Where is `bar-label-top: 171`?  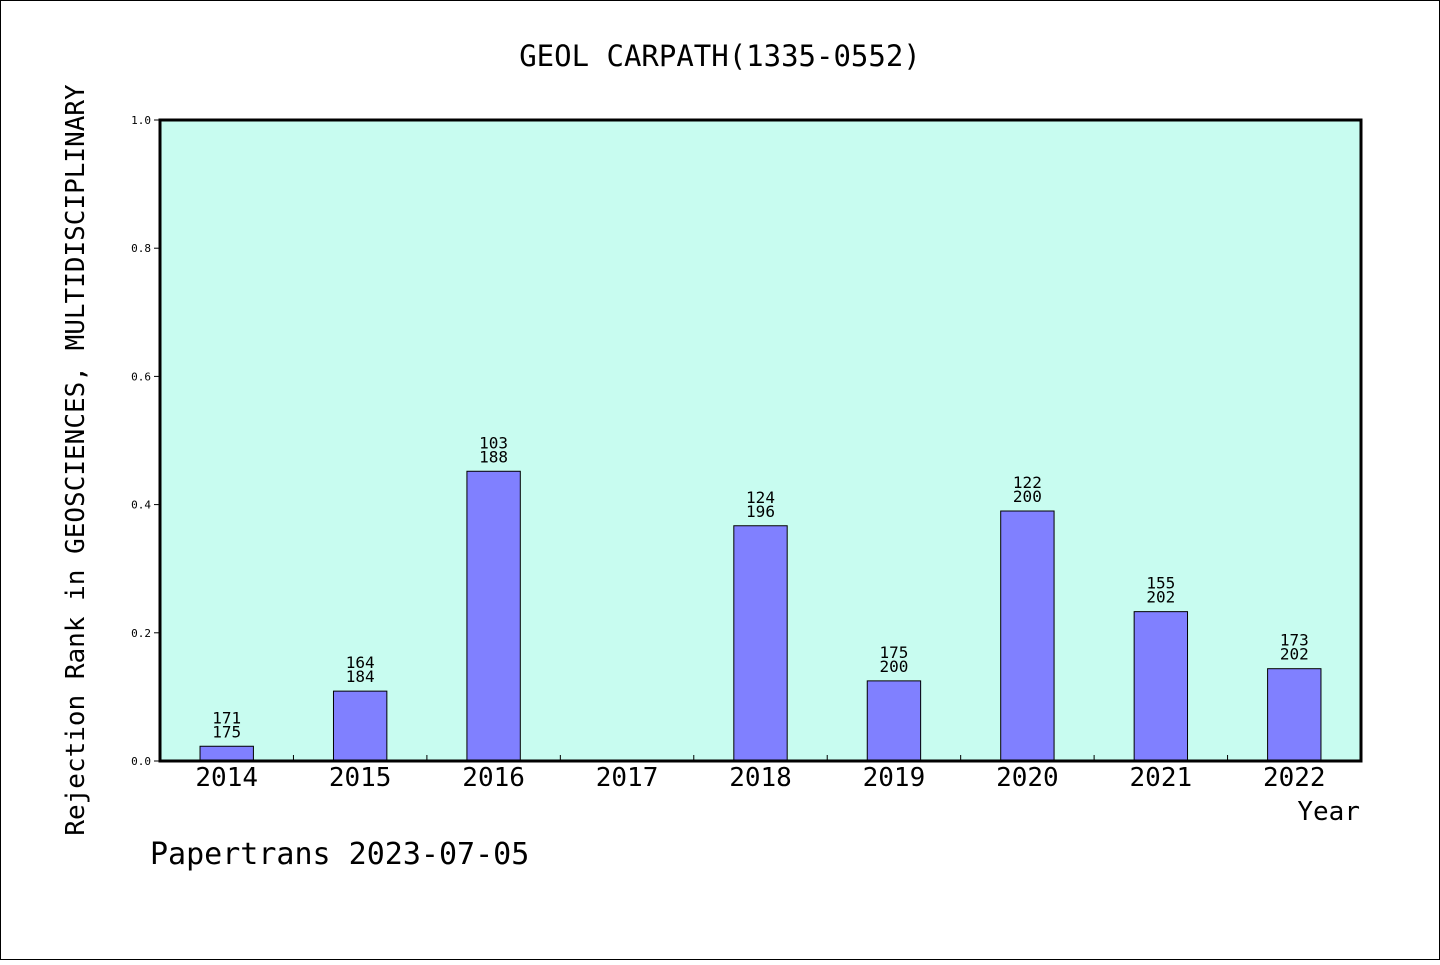
bar-label-top: 171 is located at coordinates (226, 717).